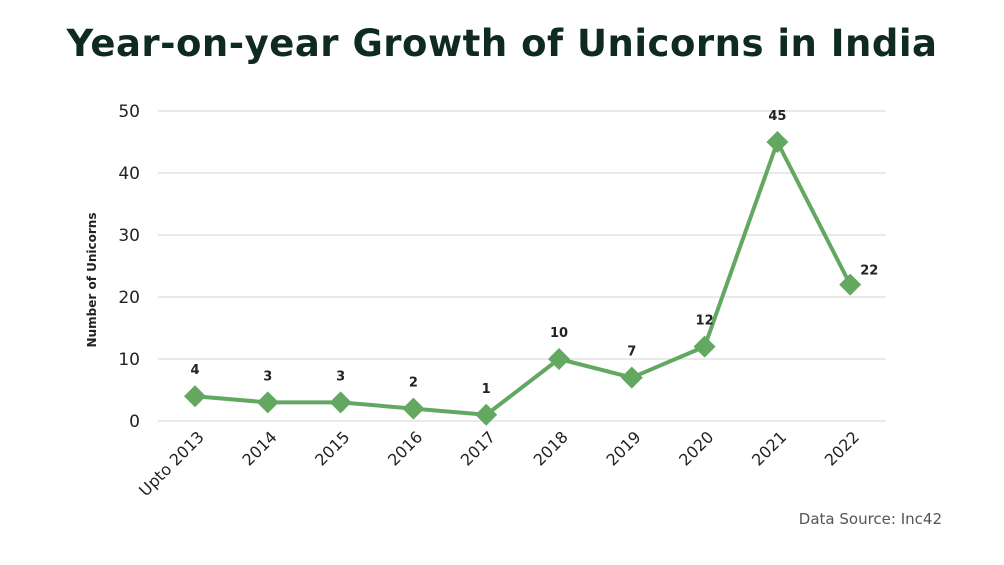  Describe the element at coordinates (870, 519) in the screenshot. I see `data-source-note: Data Source: Inc42` at that location.